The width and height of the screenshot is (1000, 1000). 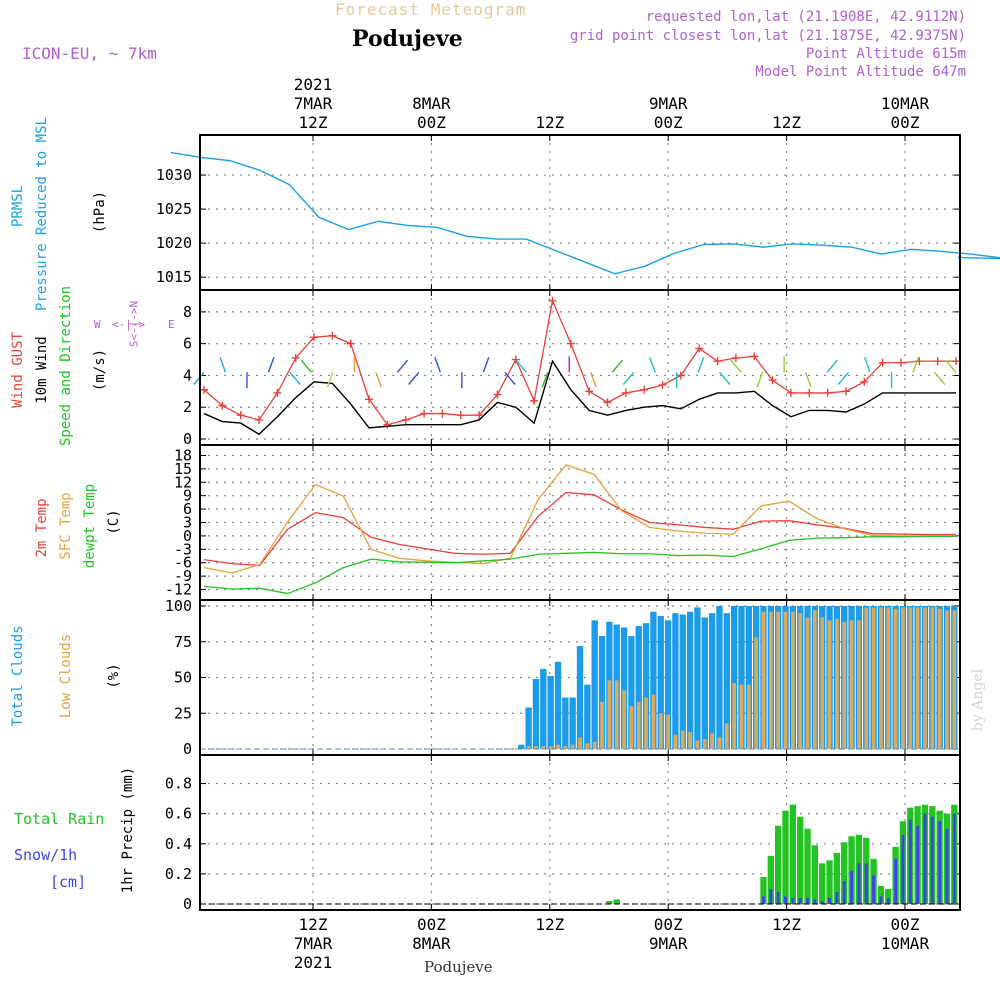 I want to click on requested-coords: requested lon,lat (21.1908E, 42.9112N), so click(x=805, y=17).